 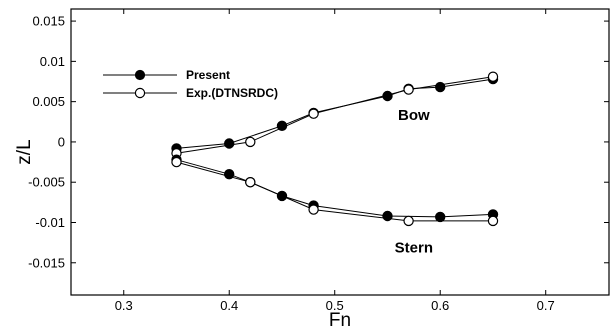 I want to click on legend: Present Exp.(DTNSRDC), so click(x=190, y=84).